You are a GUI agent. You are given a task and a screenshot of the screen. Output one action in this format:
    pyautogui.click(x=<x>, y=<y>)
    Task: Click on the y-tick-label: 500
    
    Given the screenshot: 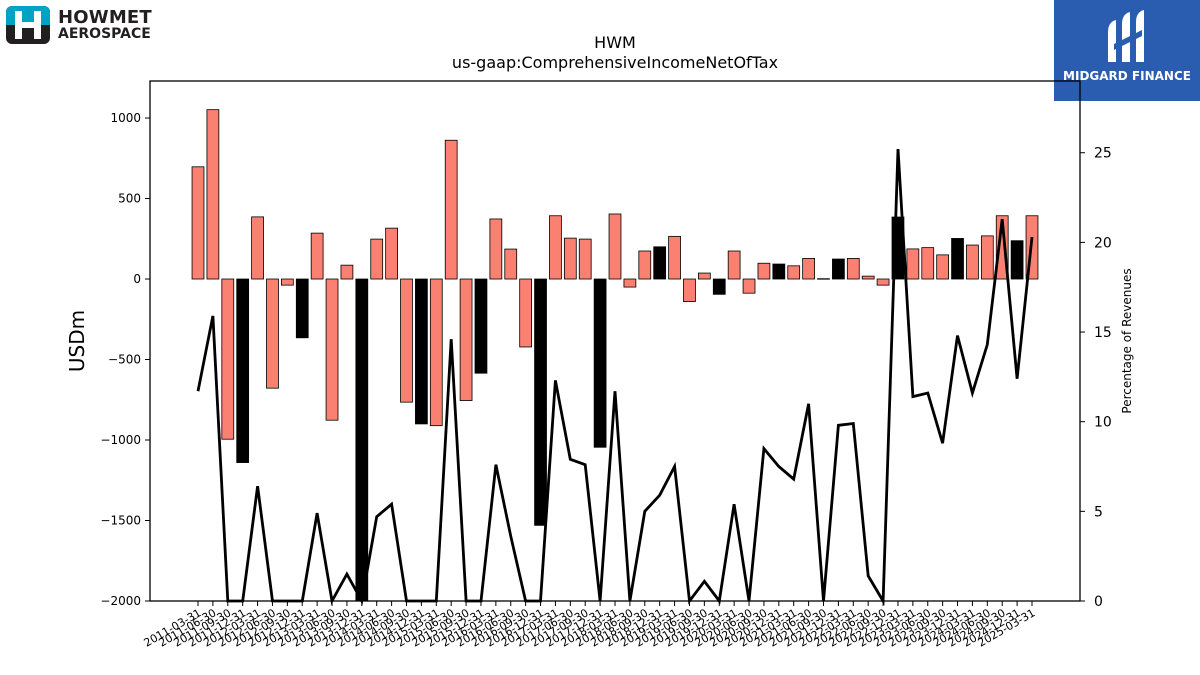 What is the action you would take?
    pyautogui.click(x=129, y=199)
    